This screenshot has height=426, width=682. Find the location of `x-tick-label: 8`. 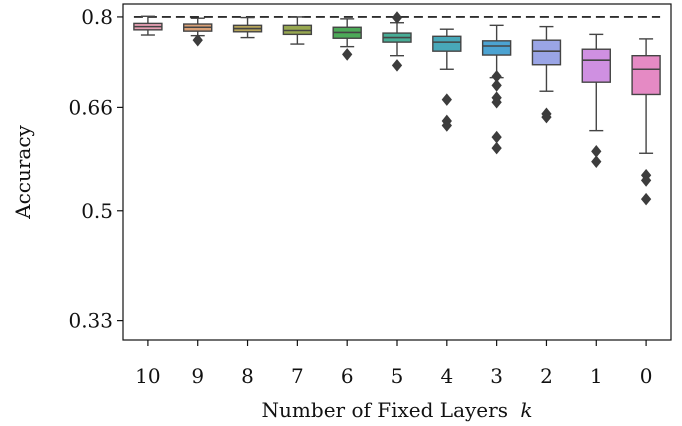

x-tick-label: 8 is located at coordinates (247, 376).